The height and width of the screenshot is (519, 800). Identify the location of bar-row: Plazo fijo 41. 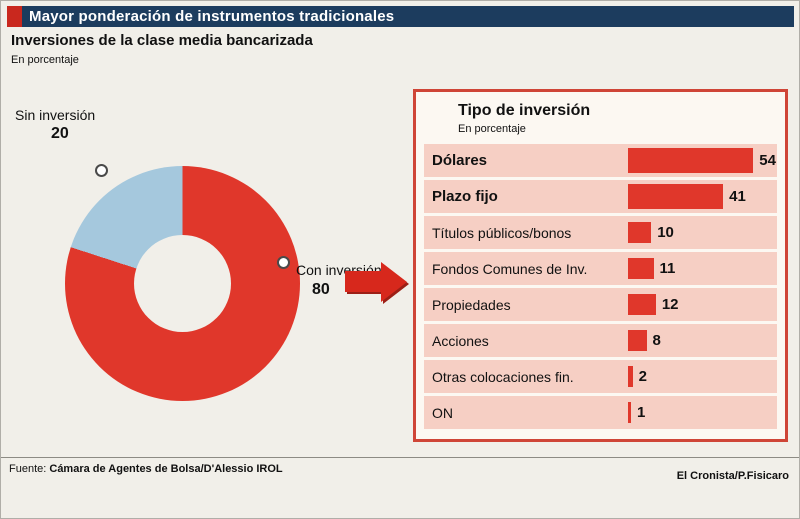
(600, 196).